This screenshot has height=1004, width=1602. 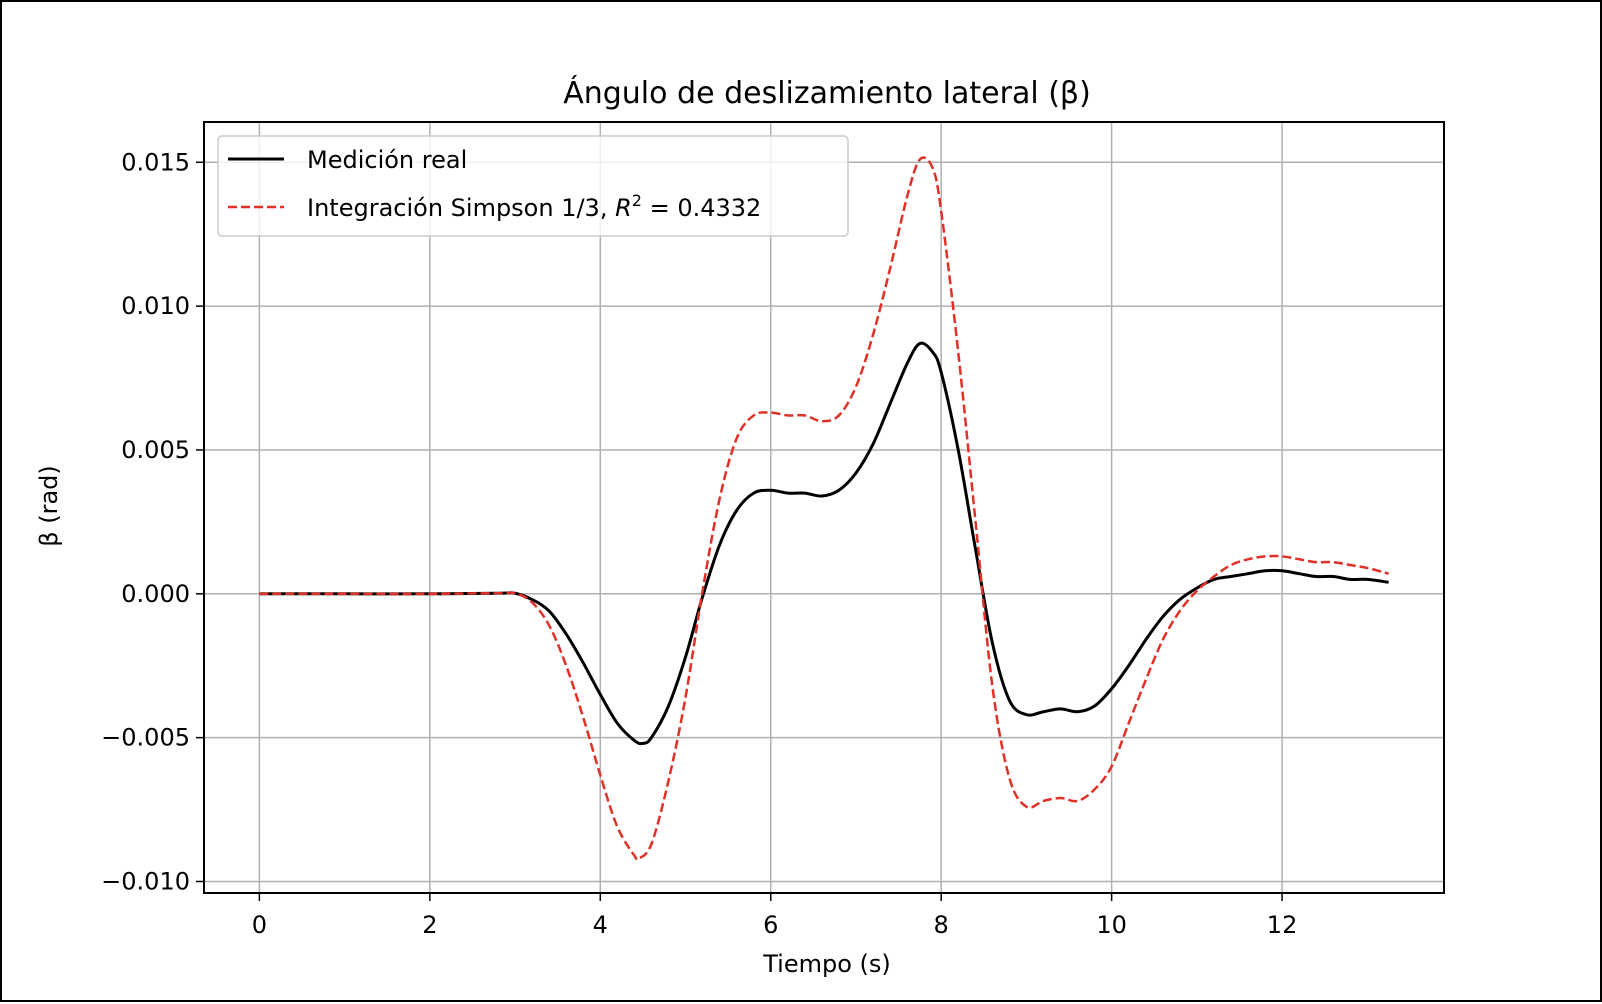 What do you see at coordinates (49, 505) in the screenshot?
I see `y-axis-label: β (rad)` at bounding box center [49, 505].